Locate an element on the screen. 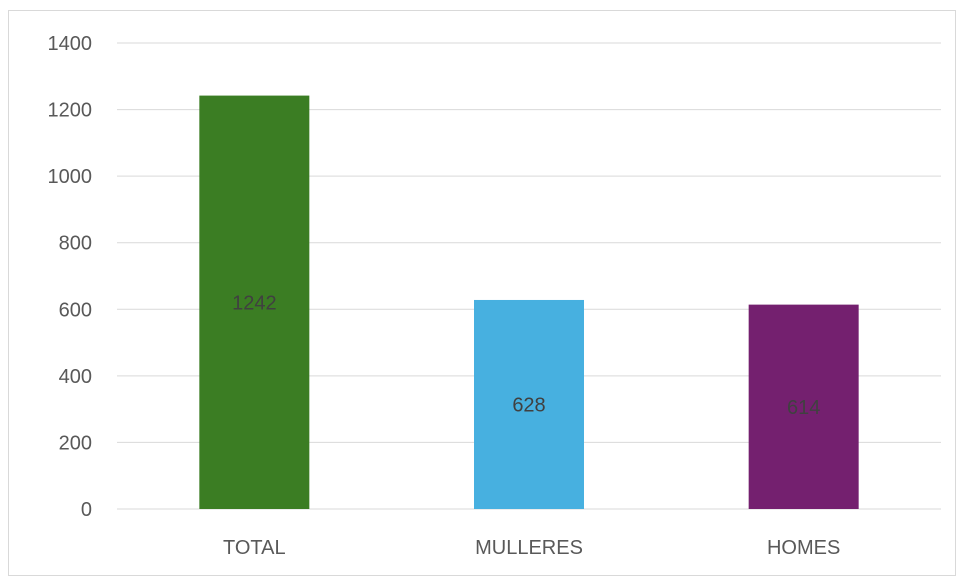  data-labels: 1242 628 614 is located at coordinates (526, 355).